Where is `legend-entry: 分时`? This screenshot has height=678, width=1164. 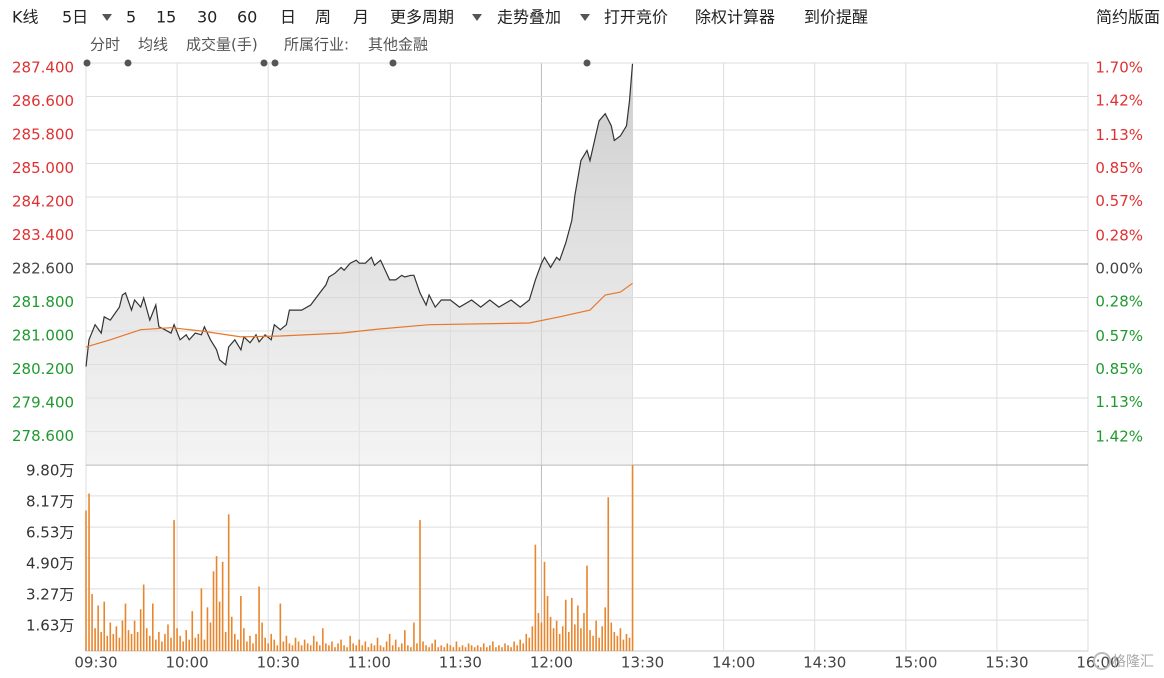 legend-entry: 分时 is located at coordinates (105, 45).